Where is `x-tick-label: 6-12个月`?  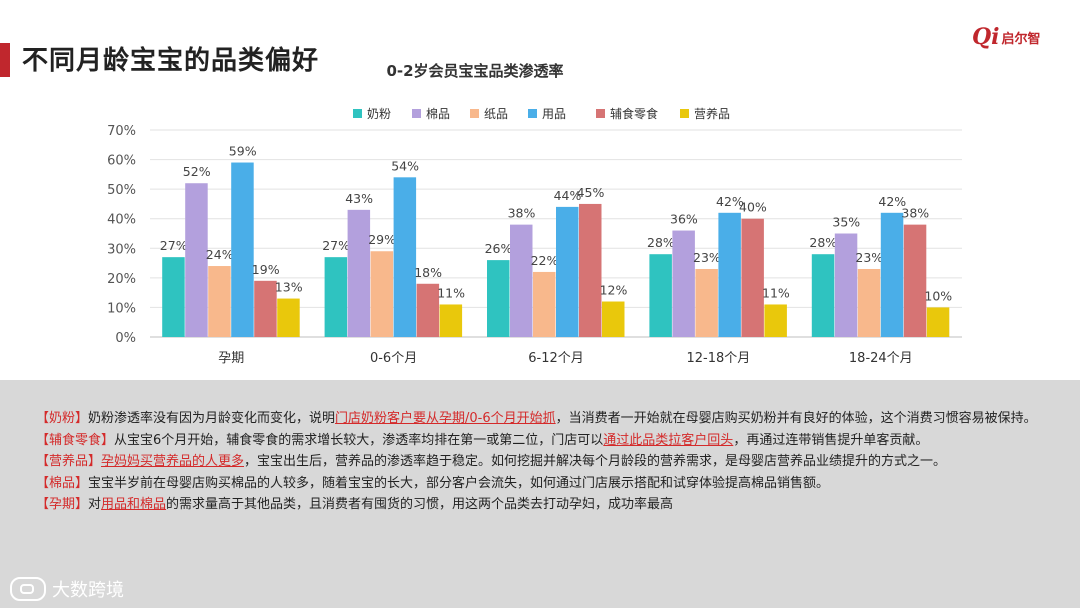
x-tick-label: 6-12个月 is located at coordinates (556, 358).